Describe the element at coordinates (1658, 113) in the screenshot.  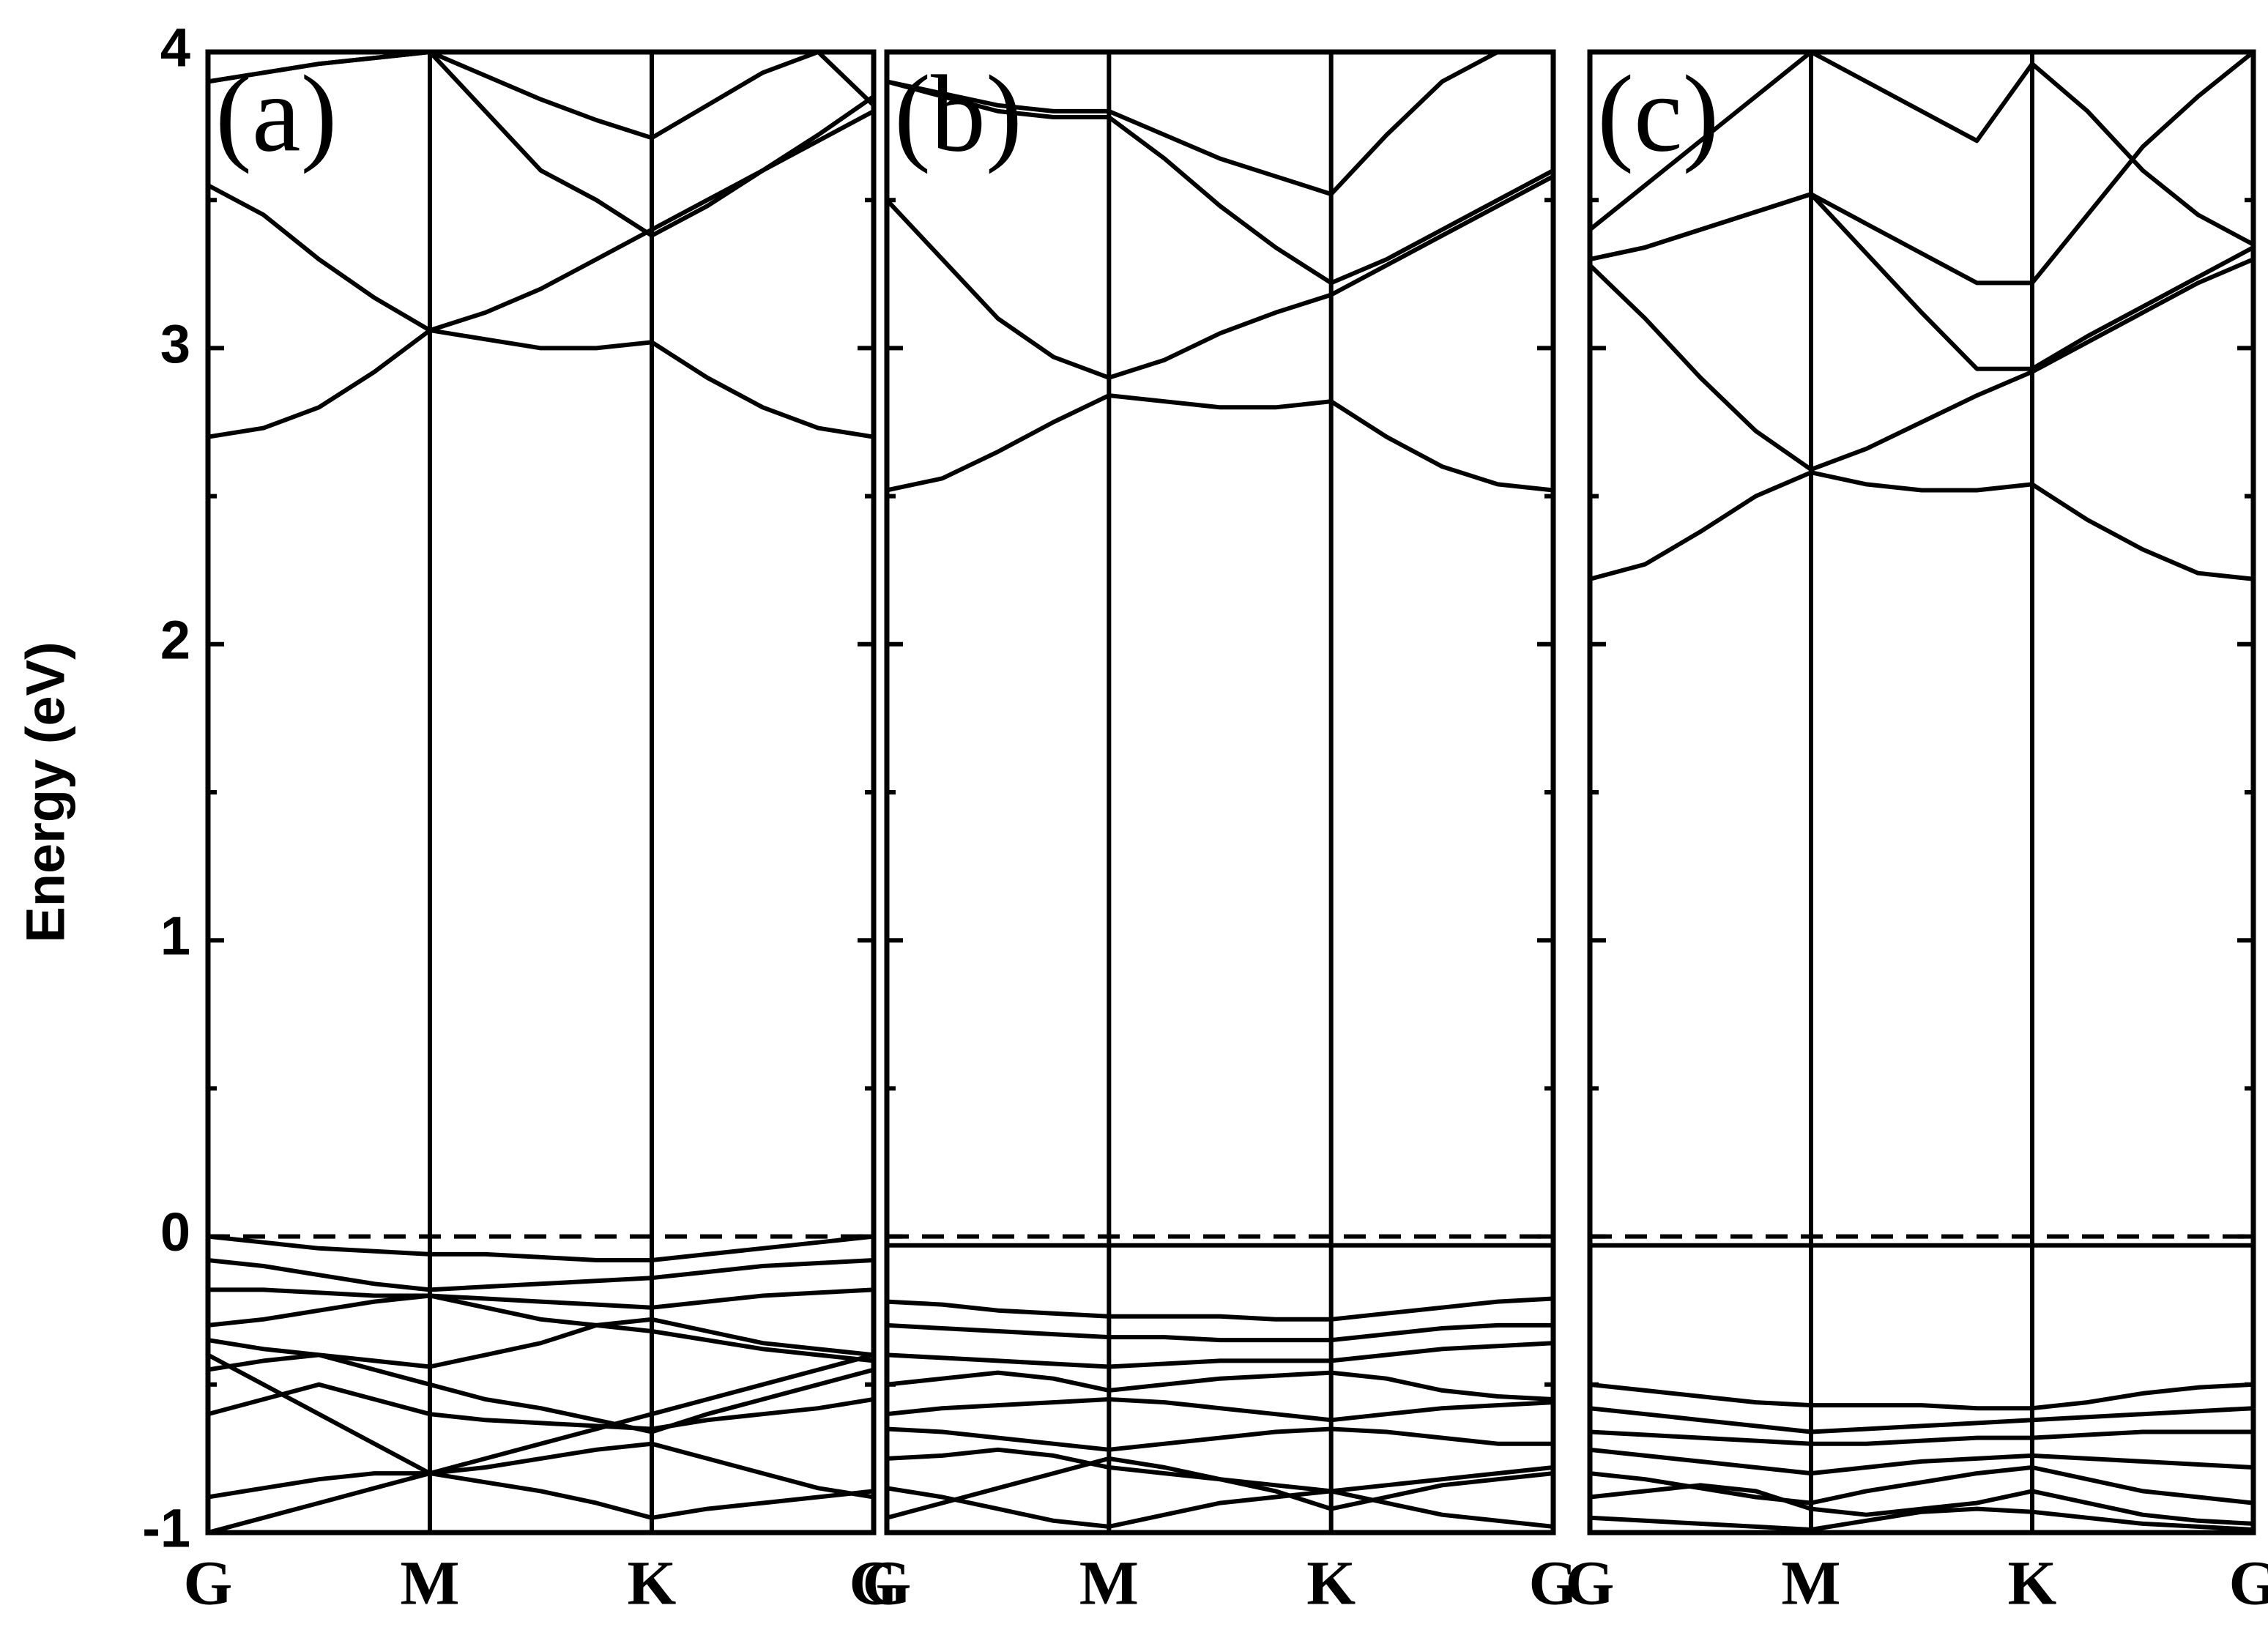
I see `panel-label: (c)` at that location.